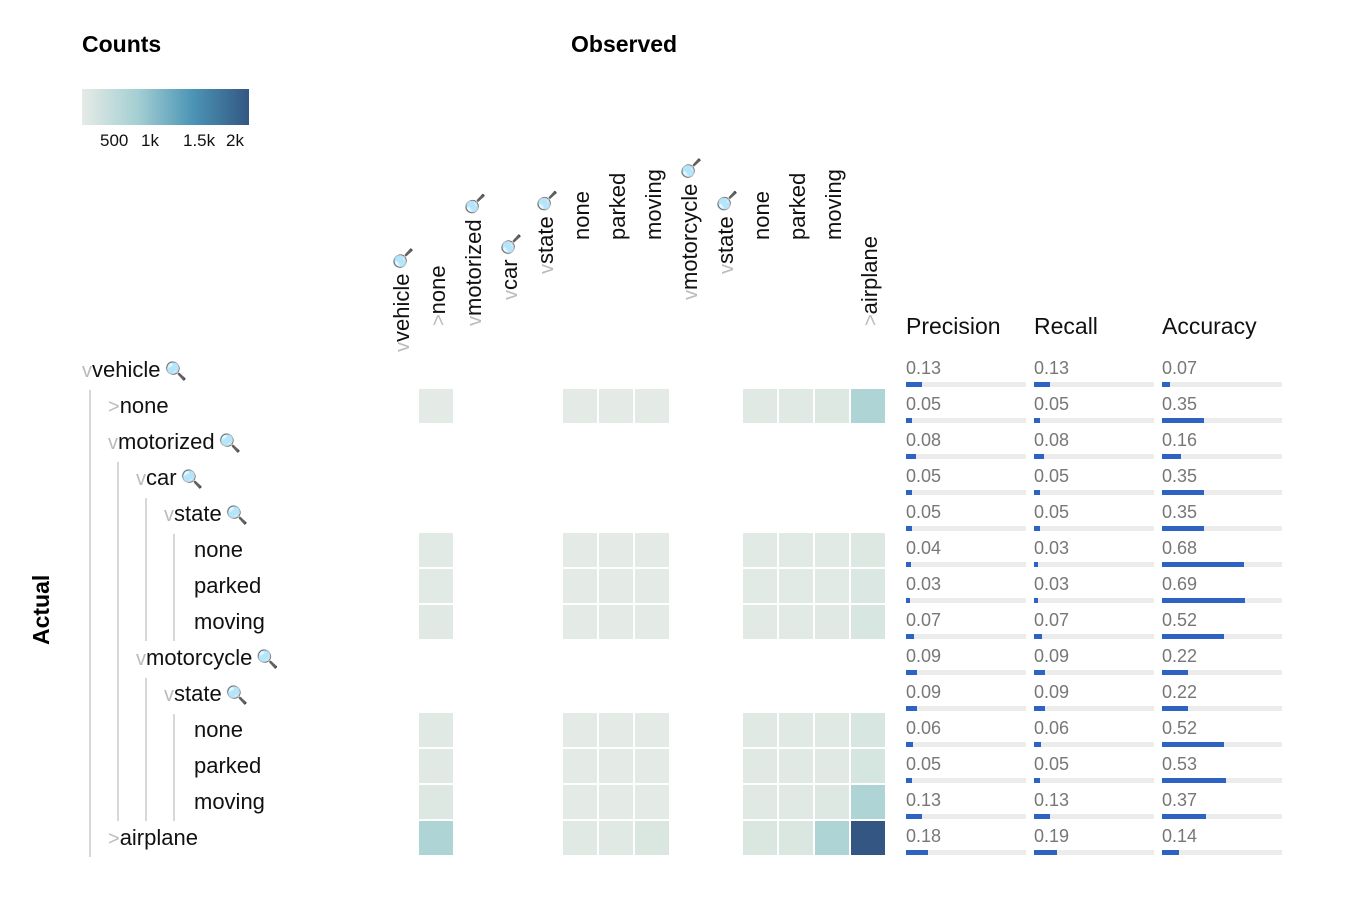  I want to click on column-header-motorcycle: vmotorcycle 🔍, so click(690, 228).